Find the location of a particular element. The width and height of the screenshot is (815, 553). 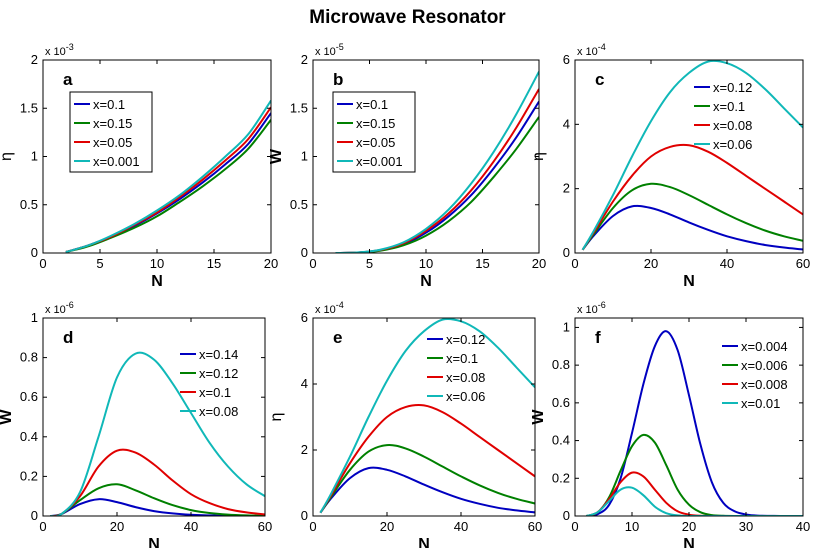

series-line-x=0.006 is located at coordinates (694, 474).